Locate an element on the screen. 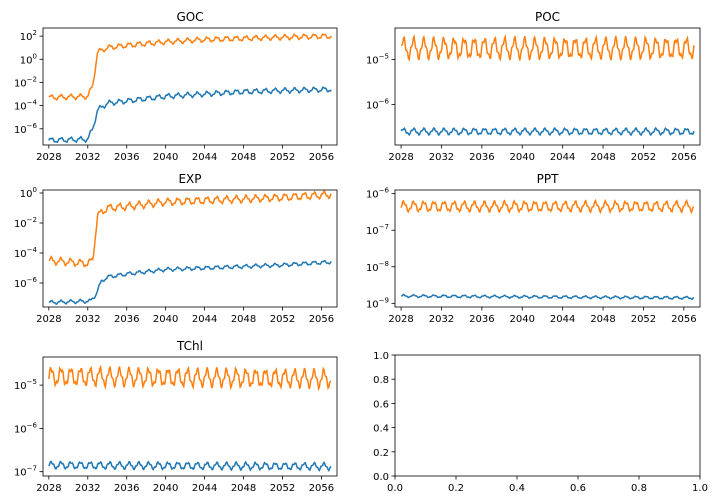 This screenshot has height=504, width=720. y-tick-label: 1.0 is located at coordinates (381, 356).